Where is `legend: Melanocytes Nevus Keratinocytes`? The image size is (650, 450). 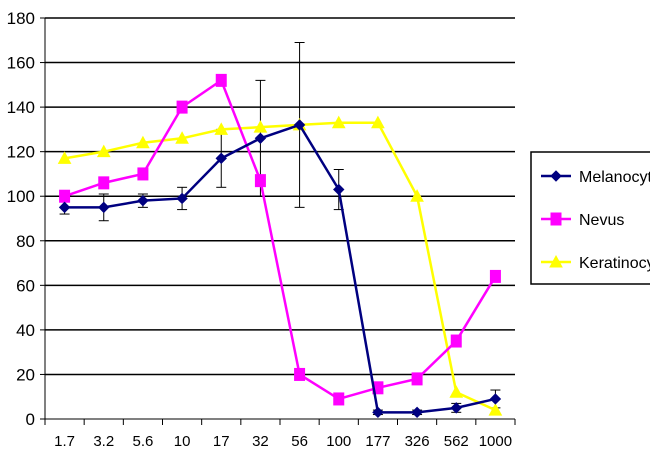
legend: Melanocytes Nevus Keratinocytes is located at coordinates (590, 218).